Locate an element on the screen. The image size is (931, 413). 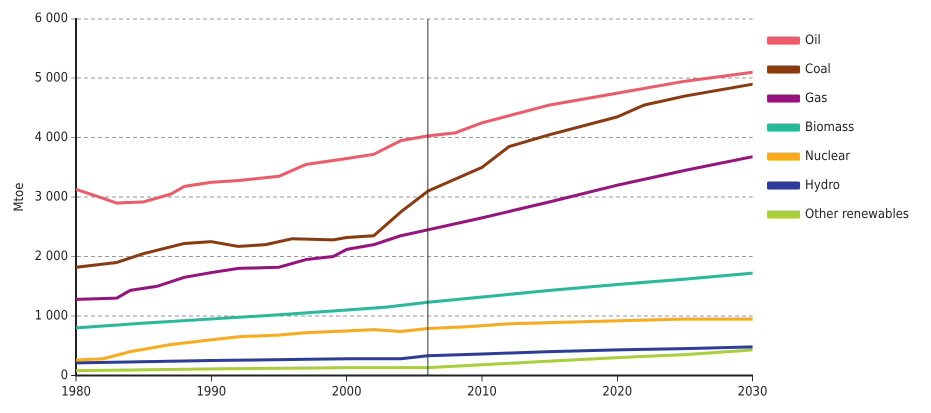
legend-label: Hydro is located at coordinates (822, 185).